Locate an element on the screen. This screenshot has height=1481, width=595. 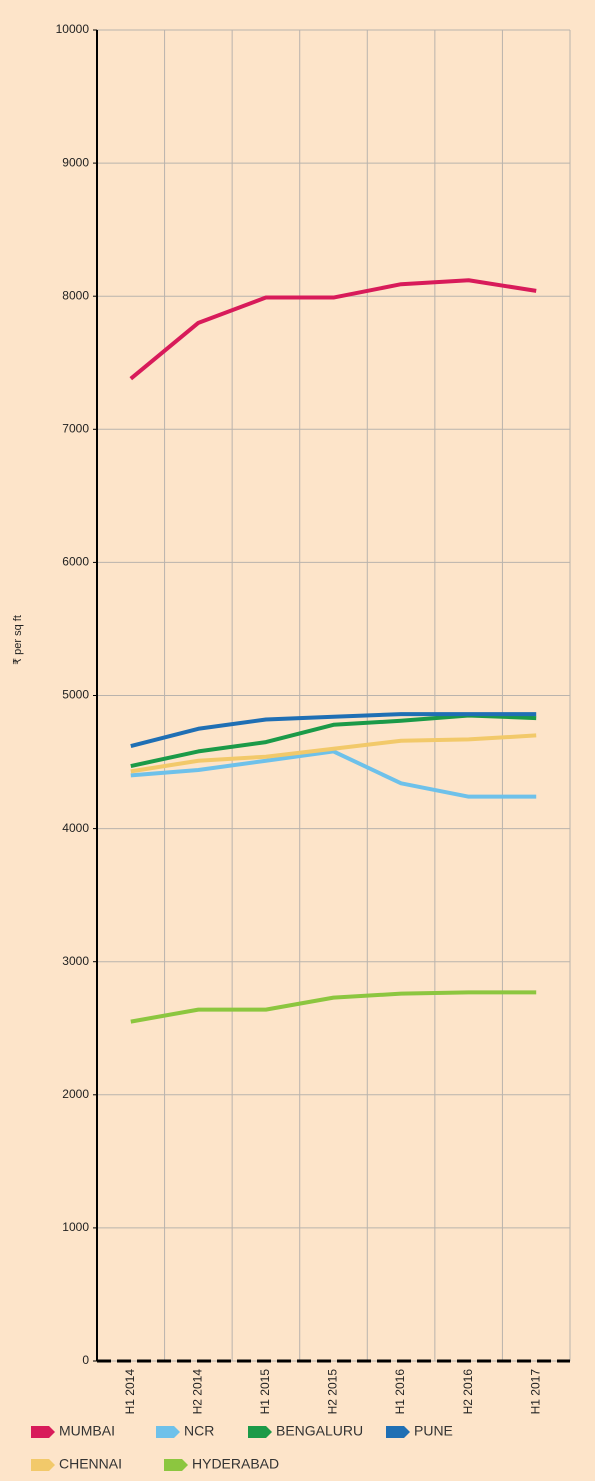
legend-label: PUNE is located at coordinates (433, 1431).